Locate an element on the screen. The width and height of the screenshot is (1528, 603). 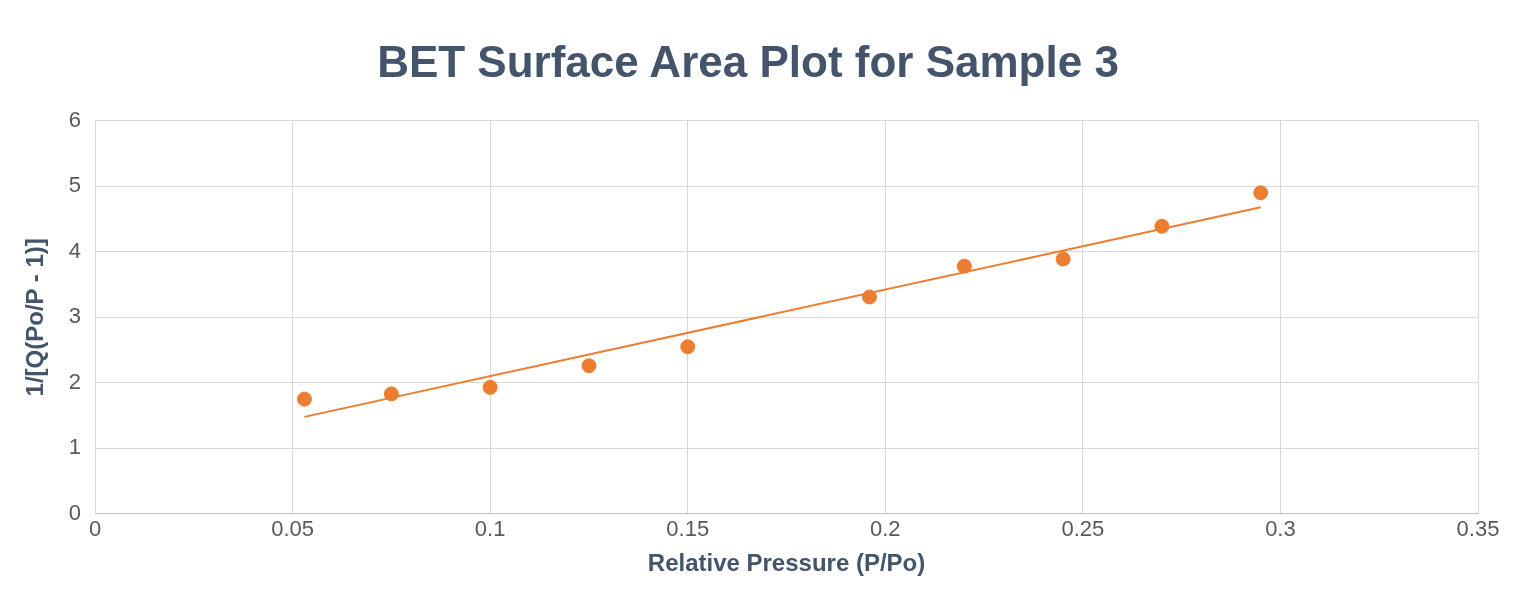
chart-title: BET Surface Area Plot for Sample 3 is located at coordinates (748, 61).